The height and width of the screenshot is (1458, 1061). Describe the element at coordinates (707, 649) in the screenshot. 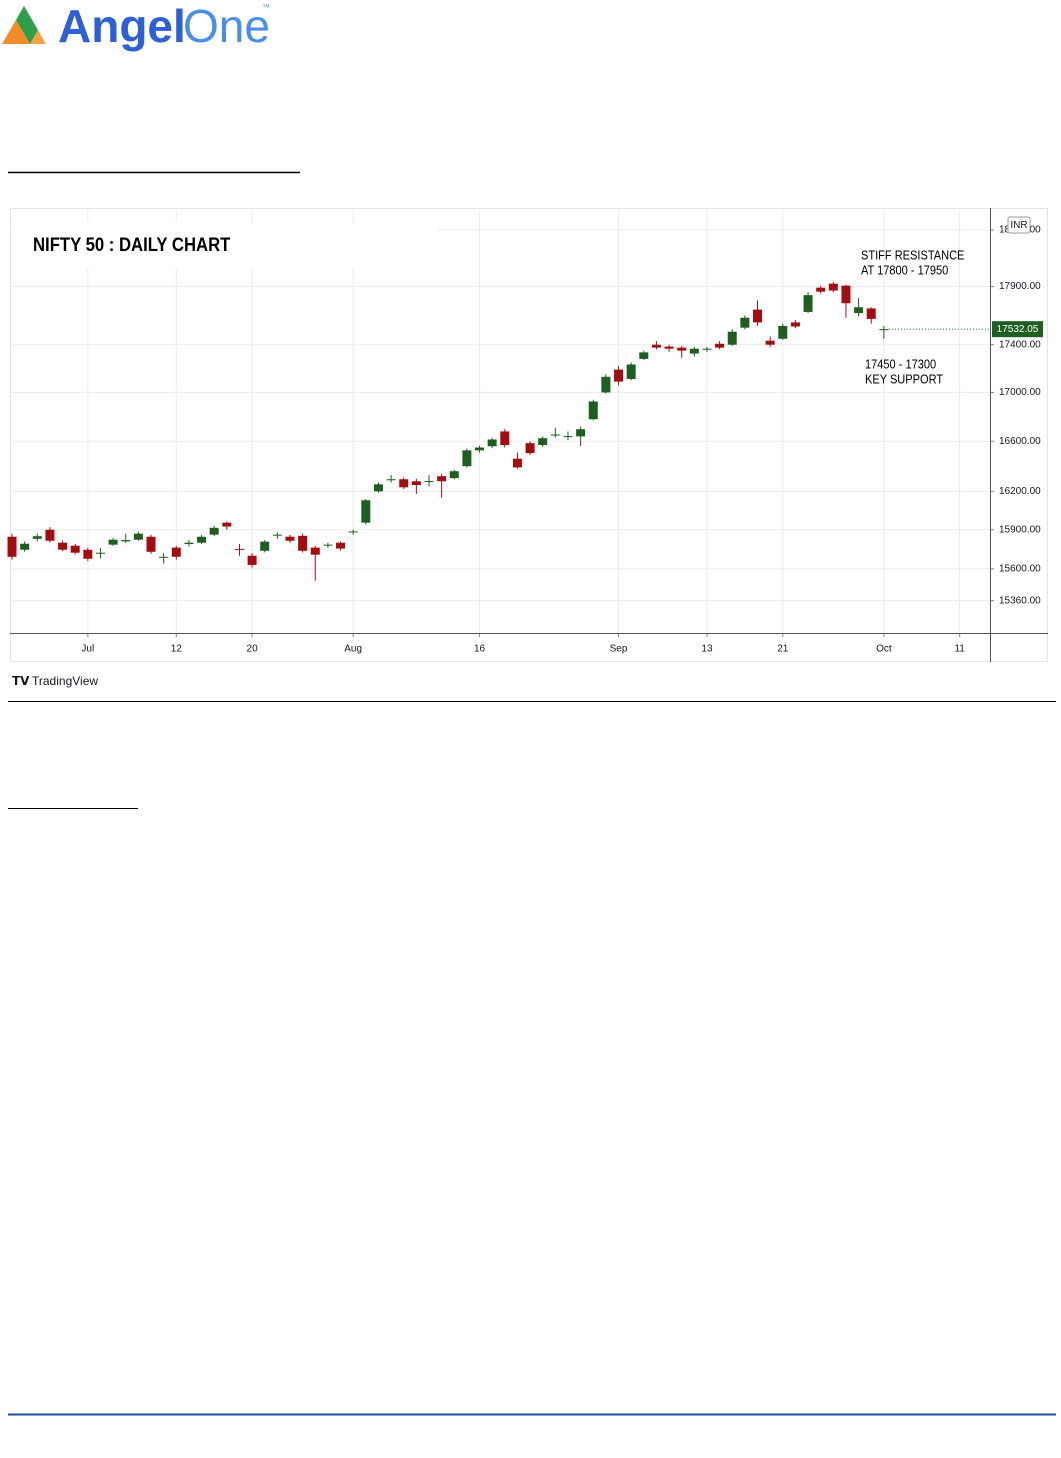

I see `x-tick-label: 13` at that location.